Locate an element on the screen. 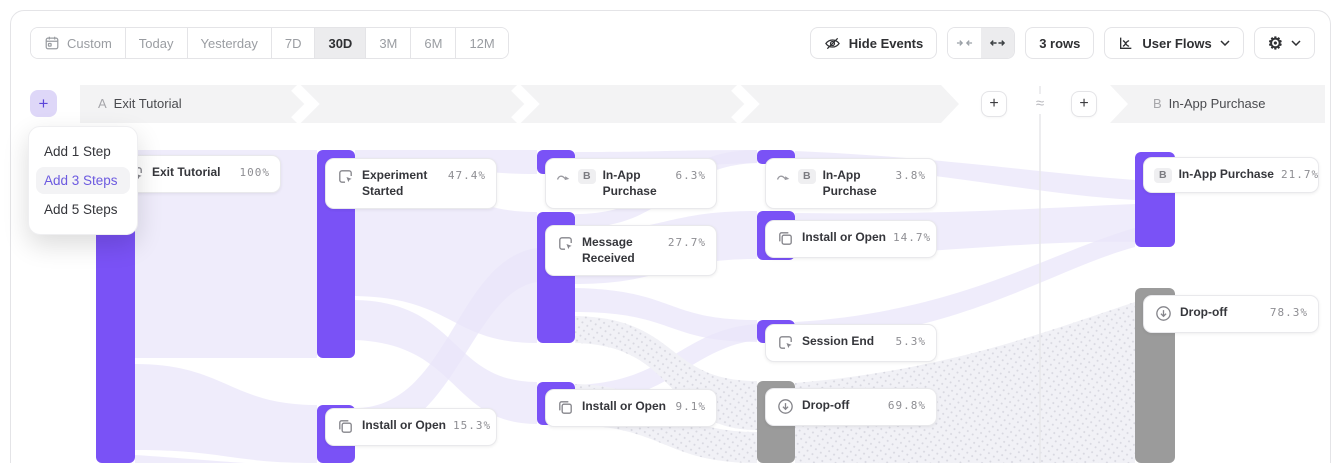 This screenshot has width=1341, height=463. eye-off-icon is located at coordinates (832, 43).